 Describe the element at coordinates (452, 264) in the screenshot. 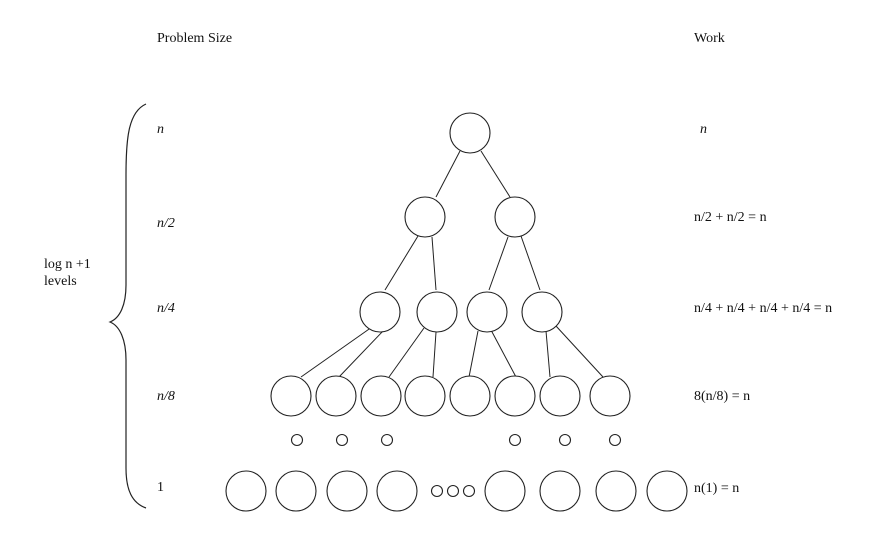

I see `tree-edges` at that location.